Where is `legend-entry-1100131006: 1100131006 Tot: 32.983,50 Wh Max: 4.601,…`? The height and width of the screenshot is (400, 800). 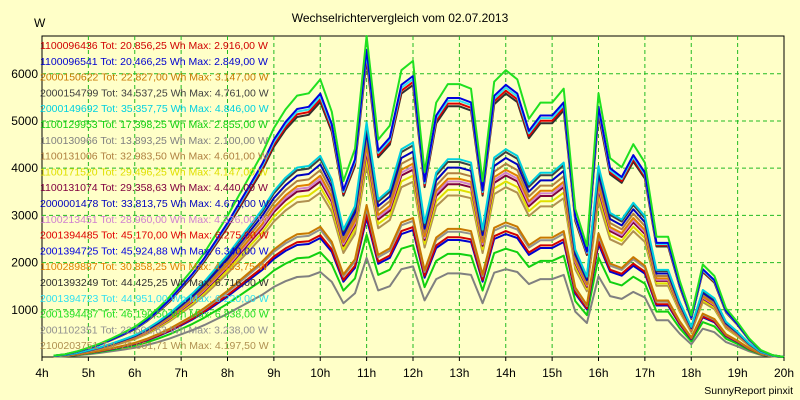 legend-entry-1100131006: 1100131006 Tot: 32.983,50 Wh Max: 4.601,… is located at coordinates (154, 157).